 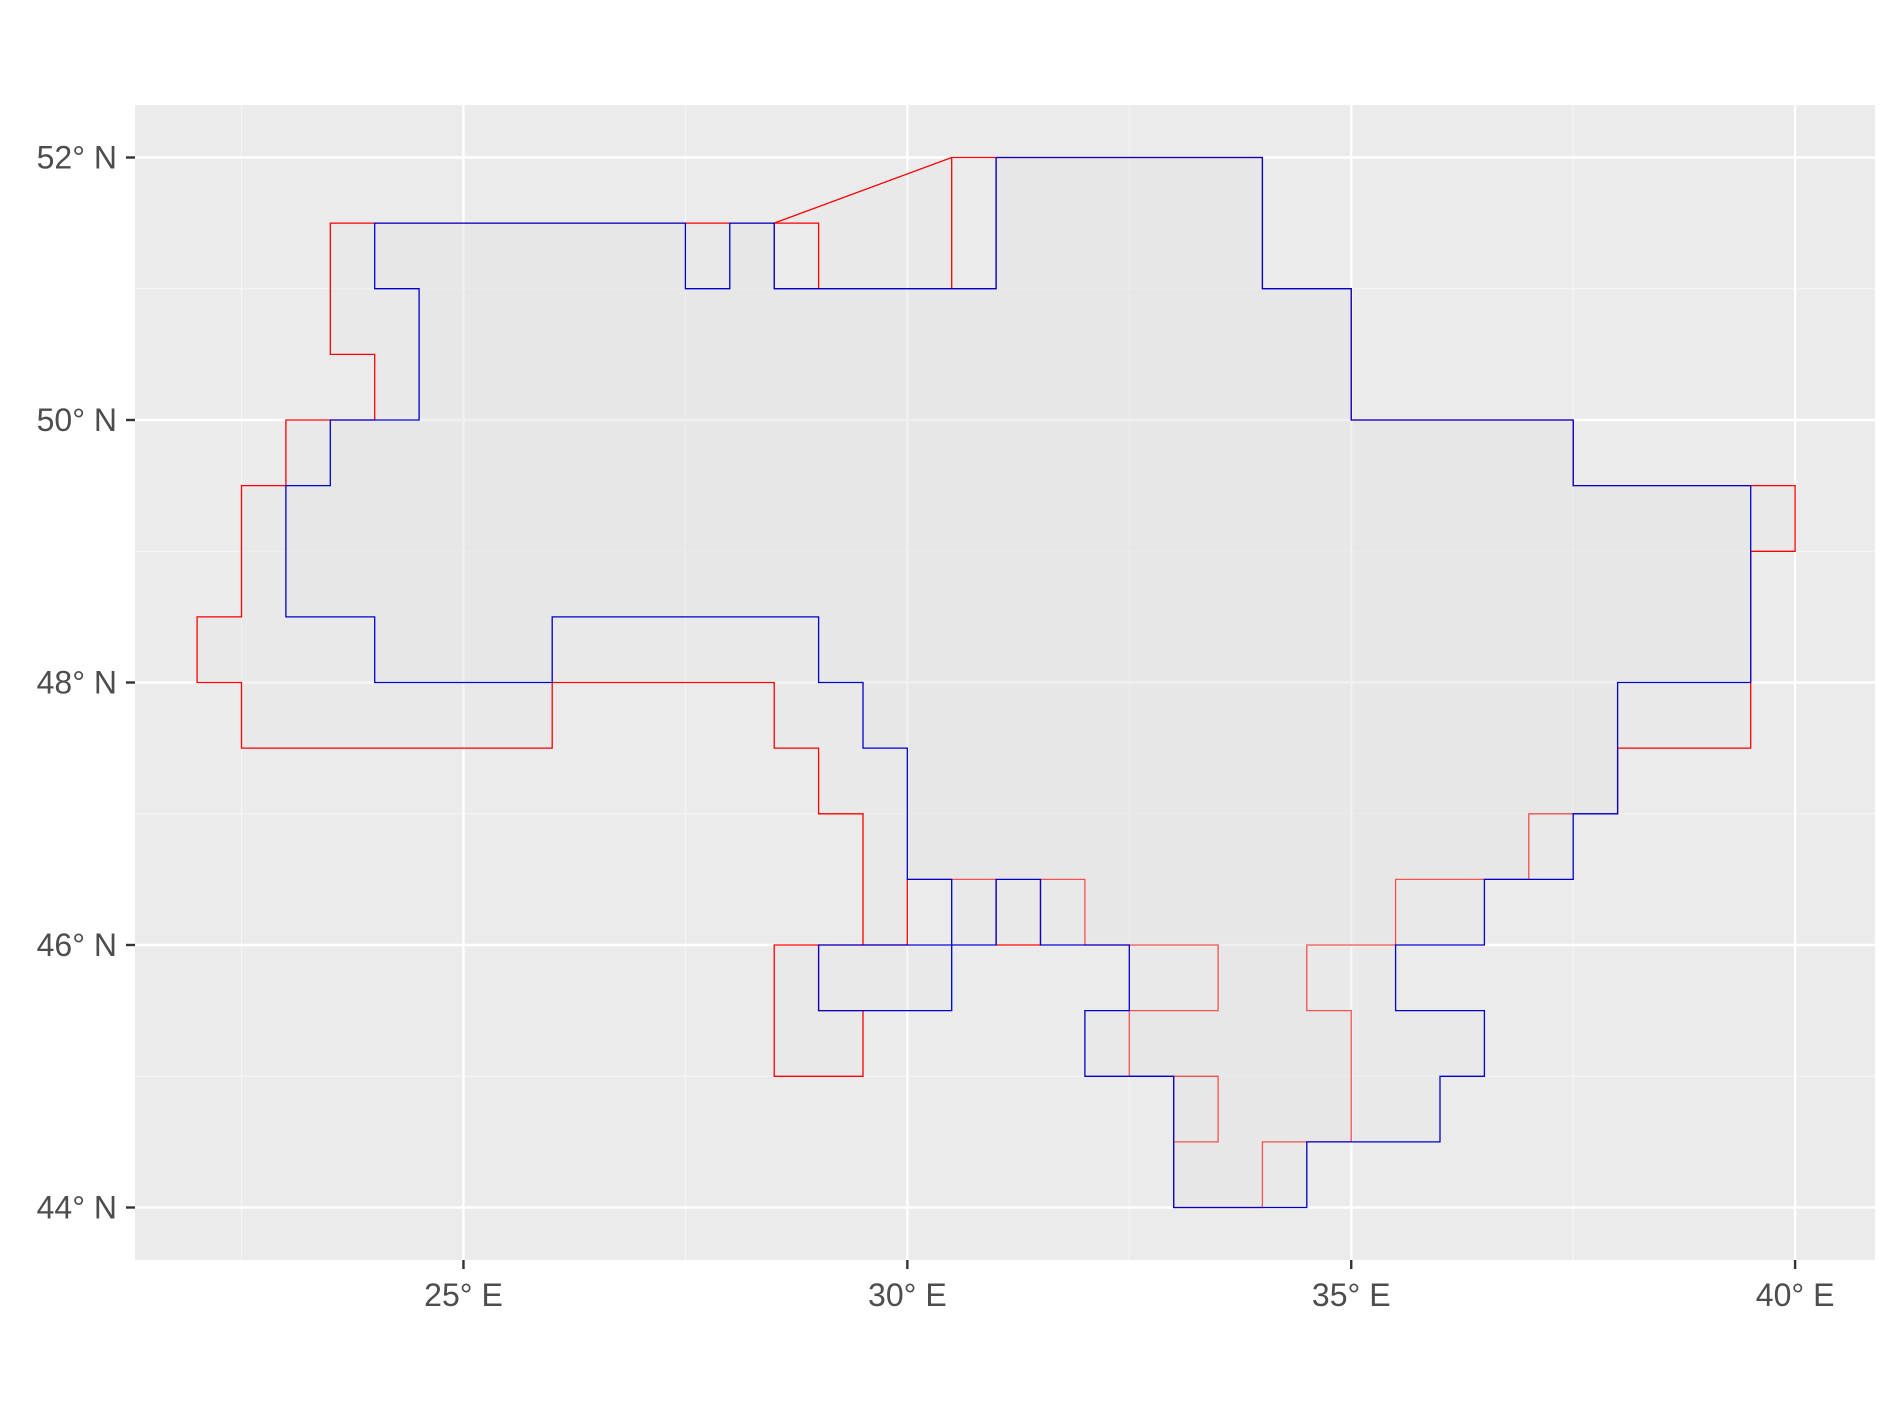 I want to click on y-tick-label-48: 48° N, so click(x=77, y=683).